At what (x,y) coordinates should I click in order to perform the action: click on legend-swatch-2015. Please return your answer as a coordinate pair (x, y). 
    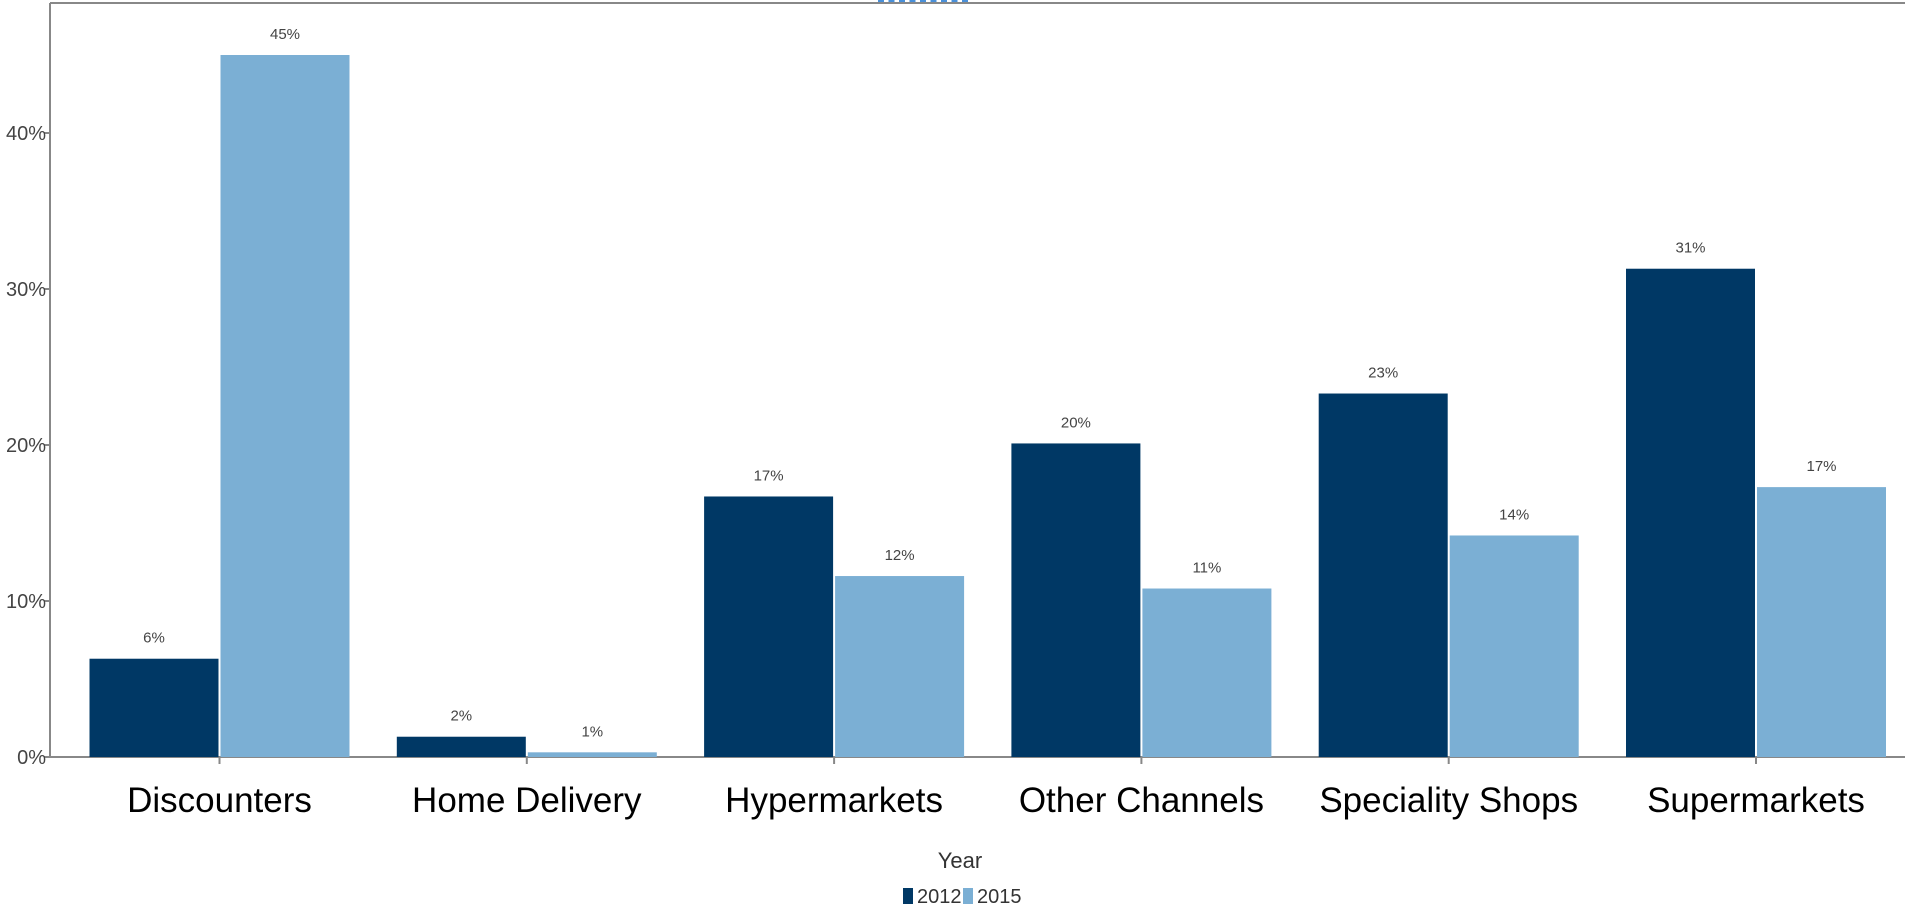
    Looking at the image, I should click on (968, 896).